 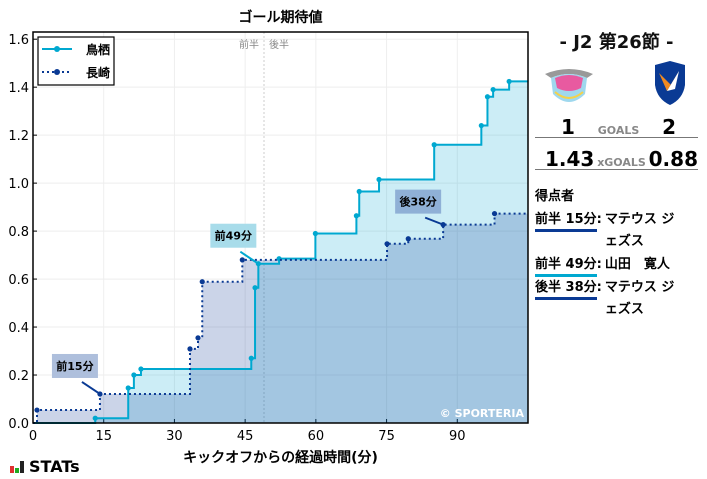 What do you see at coordinates (566, 266) in the screenshot?
I see `goal-time: 前半 49分` at bounding box center [566, 266].